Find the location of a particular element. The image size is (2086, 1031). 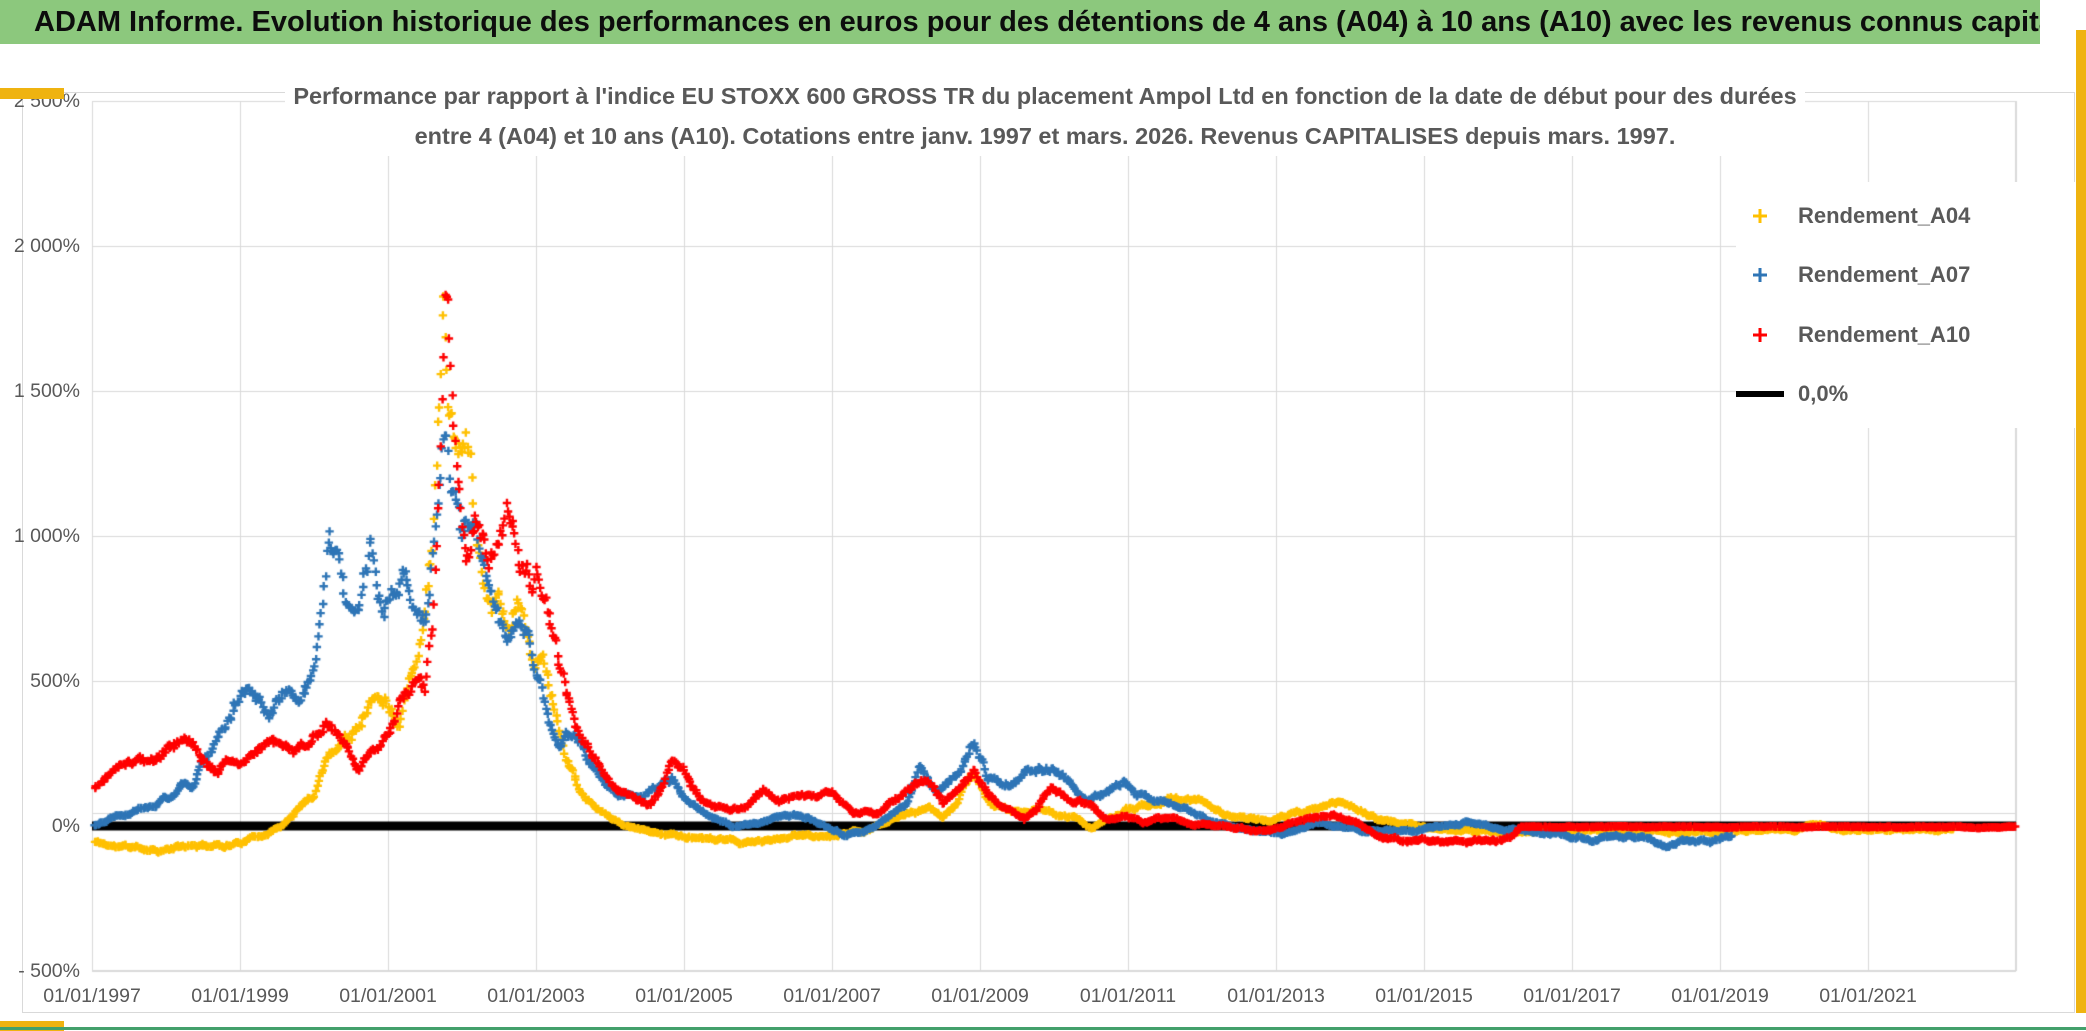

legend-line-swatch is located at coordinates (1760, 394).